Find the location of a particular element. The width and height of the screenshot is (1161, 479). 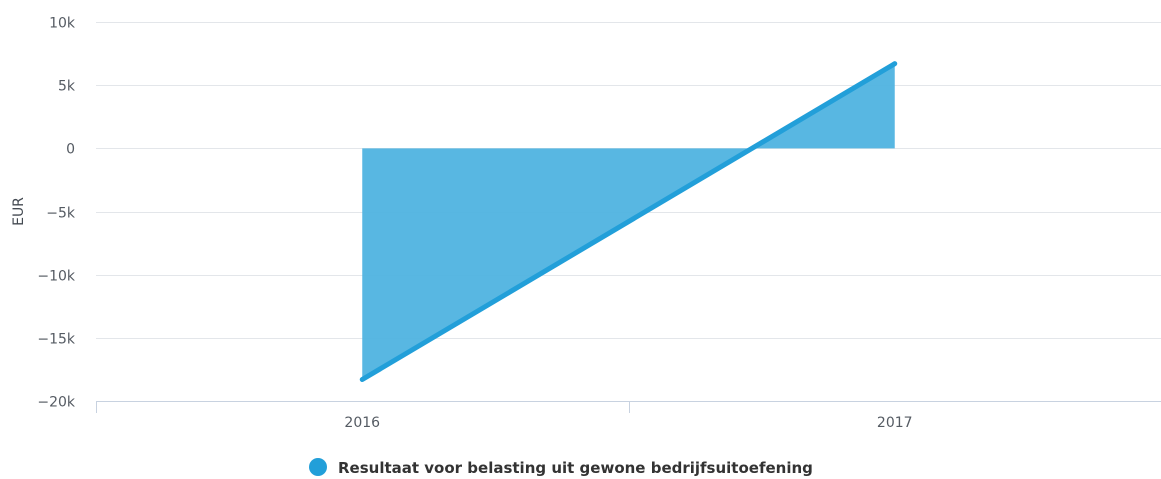

y-axis: 10k 5k 0 −5k −10k −15k −20k is located at coordinates (56, 213).